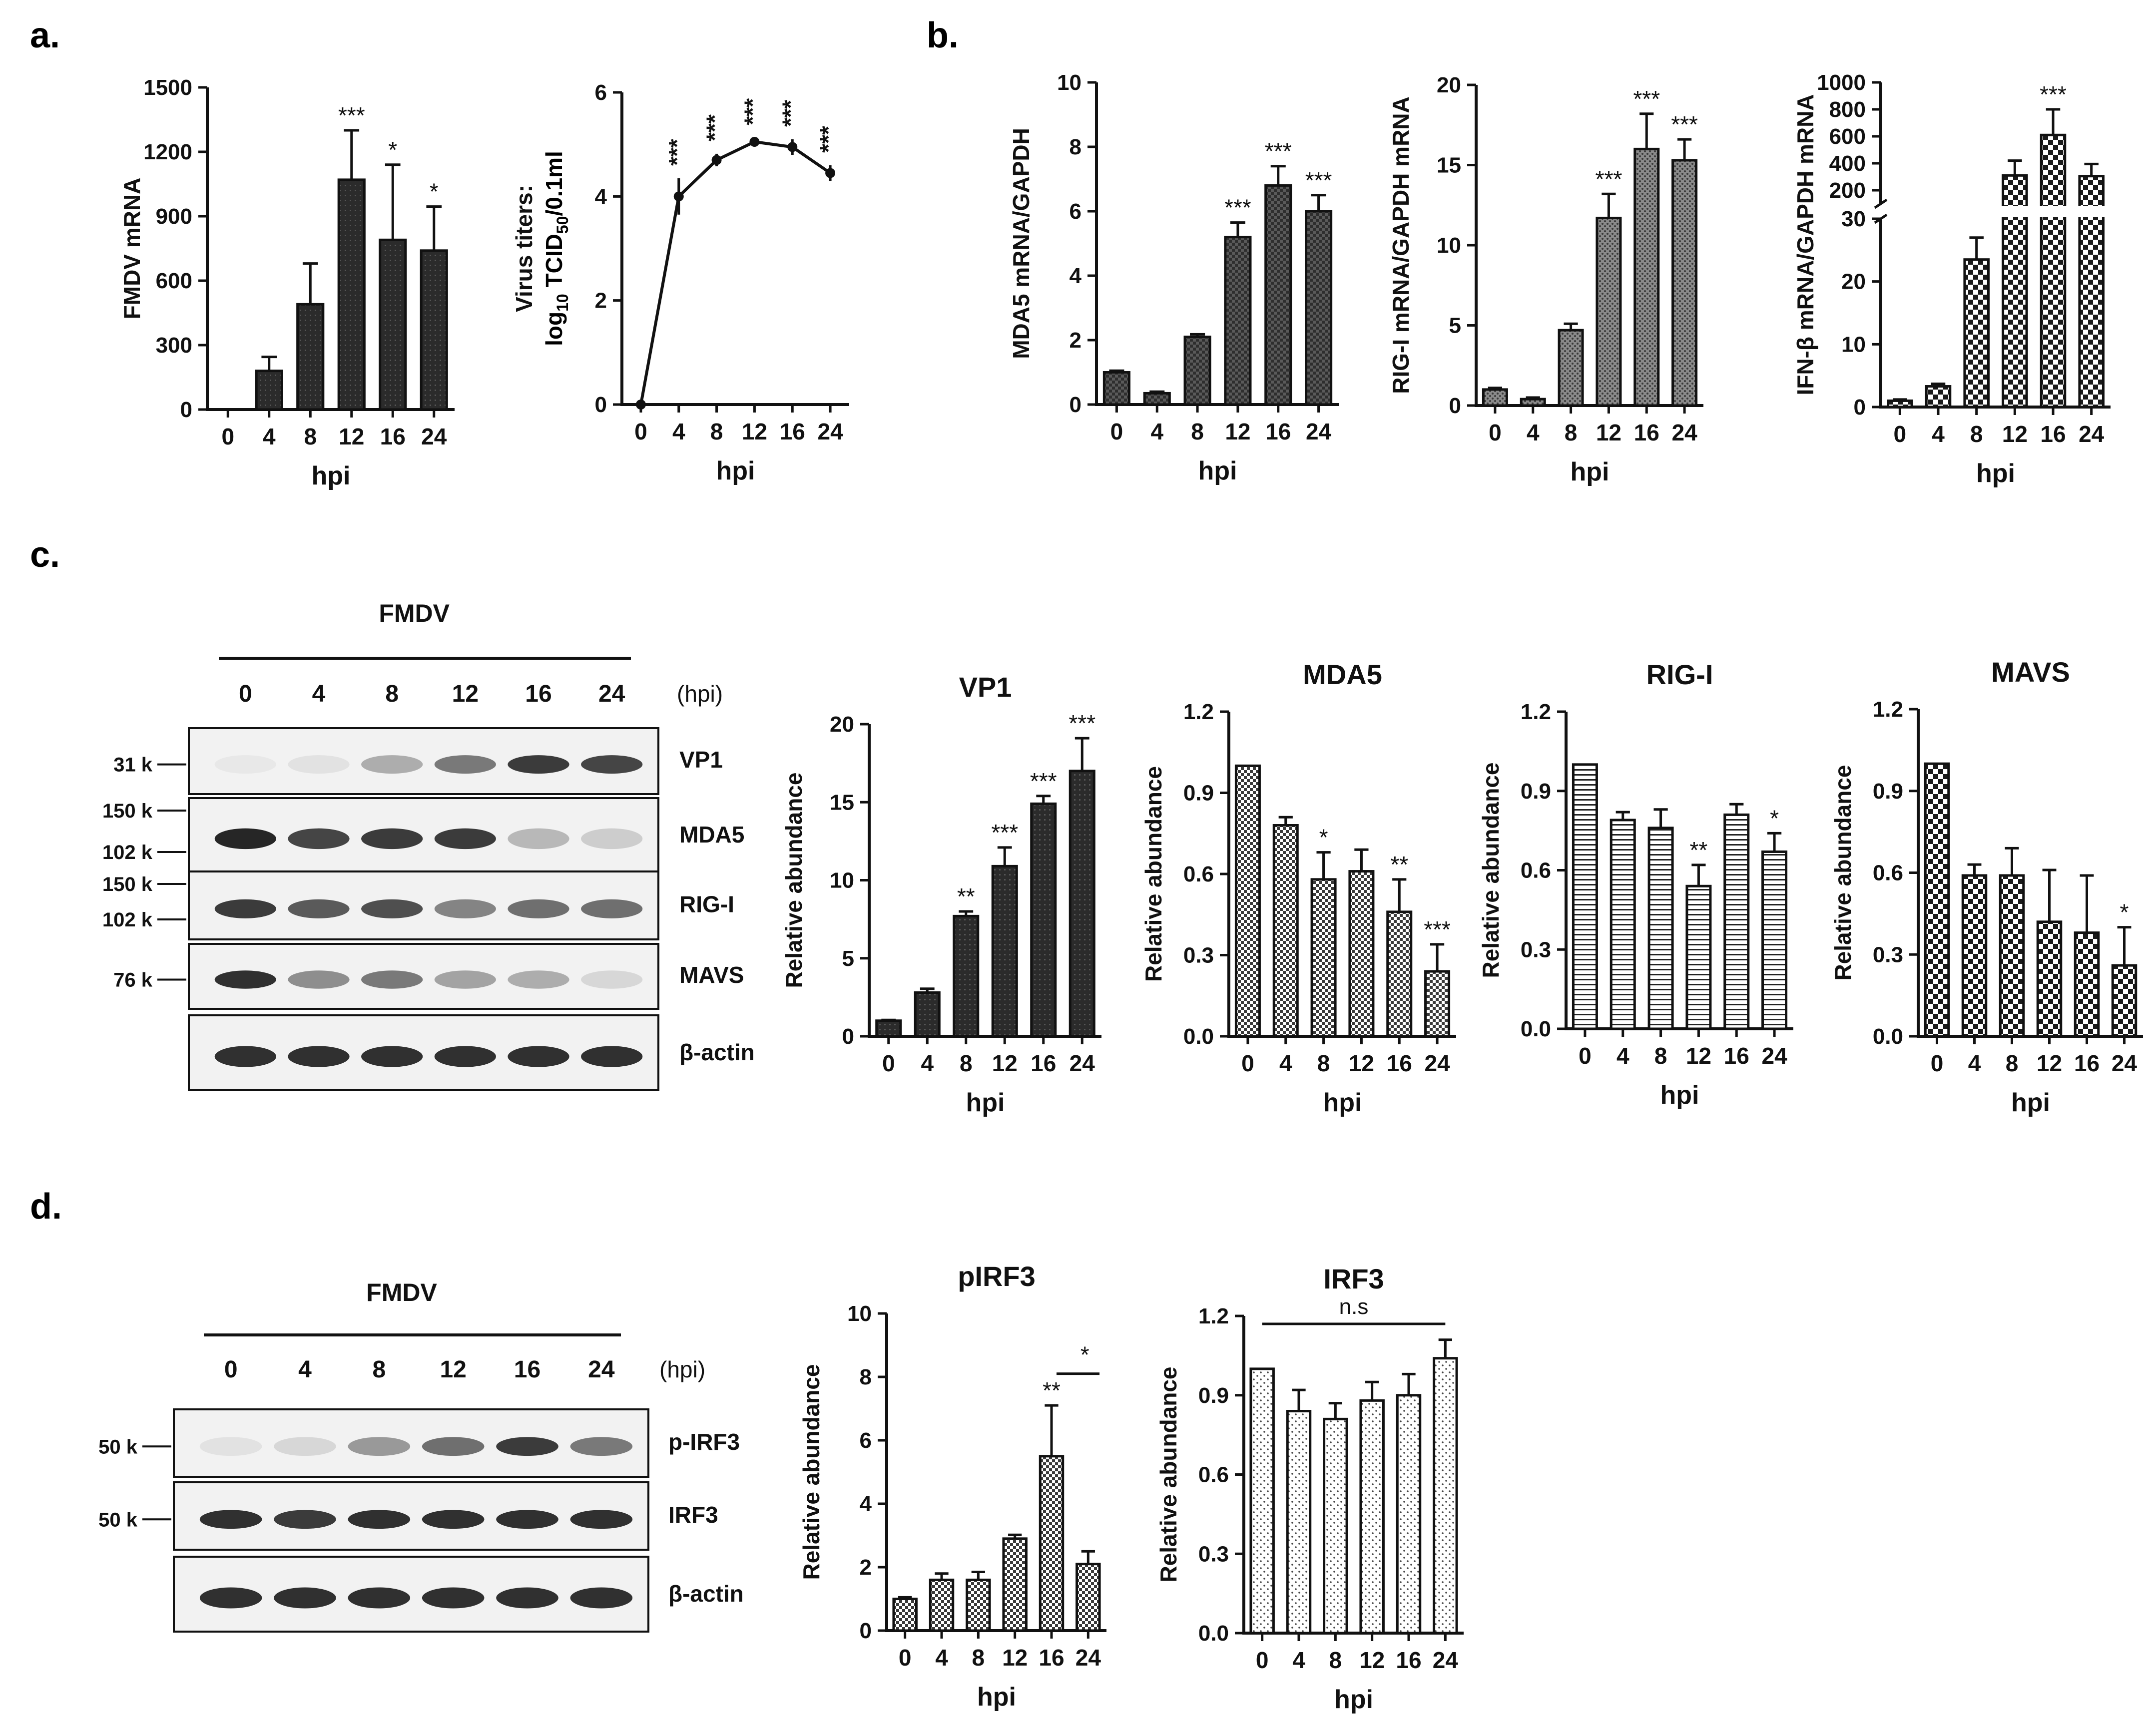  I want to click on unit-text: TCID, so click(554, 264).